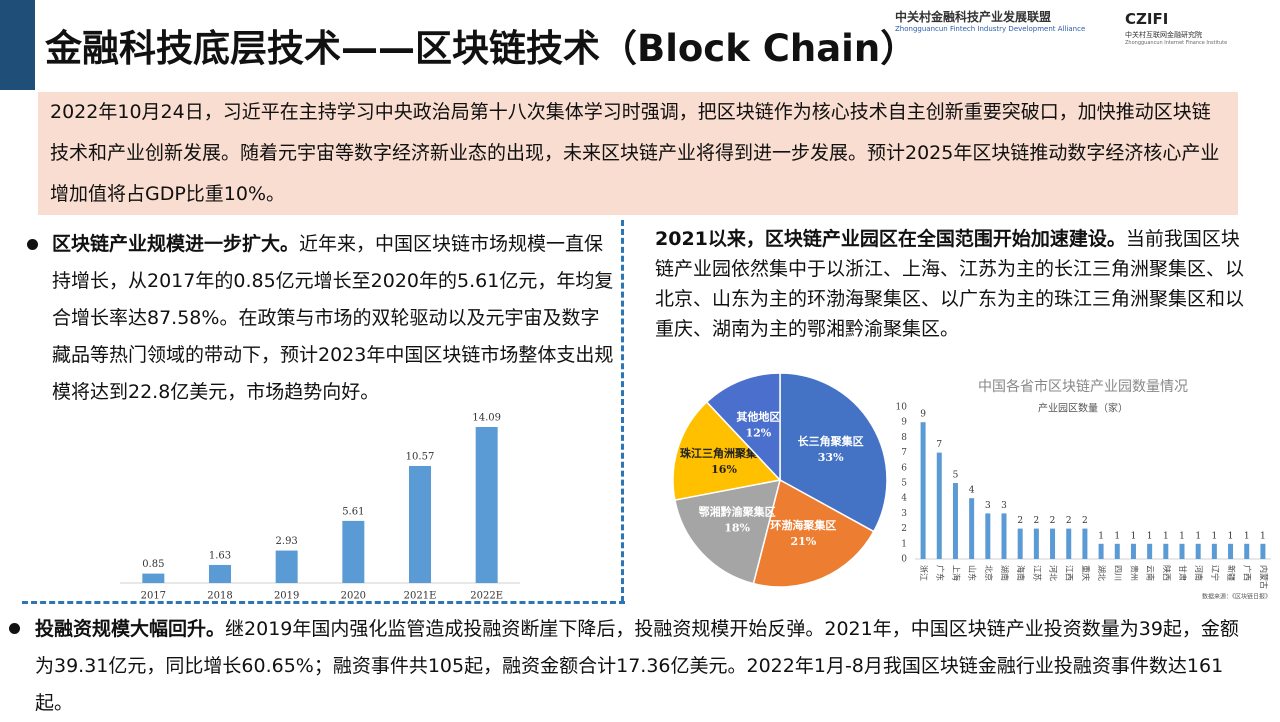 The image size is (1280, 722). I want to click on slice-value: 12%, so click(758, 432).